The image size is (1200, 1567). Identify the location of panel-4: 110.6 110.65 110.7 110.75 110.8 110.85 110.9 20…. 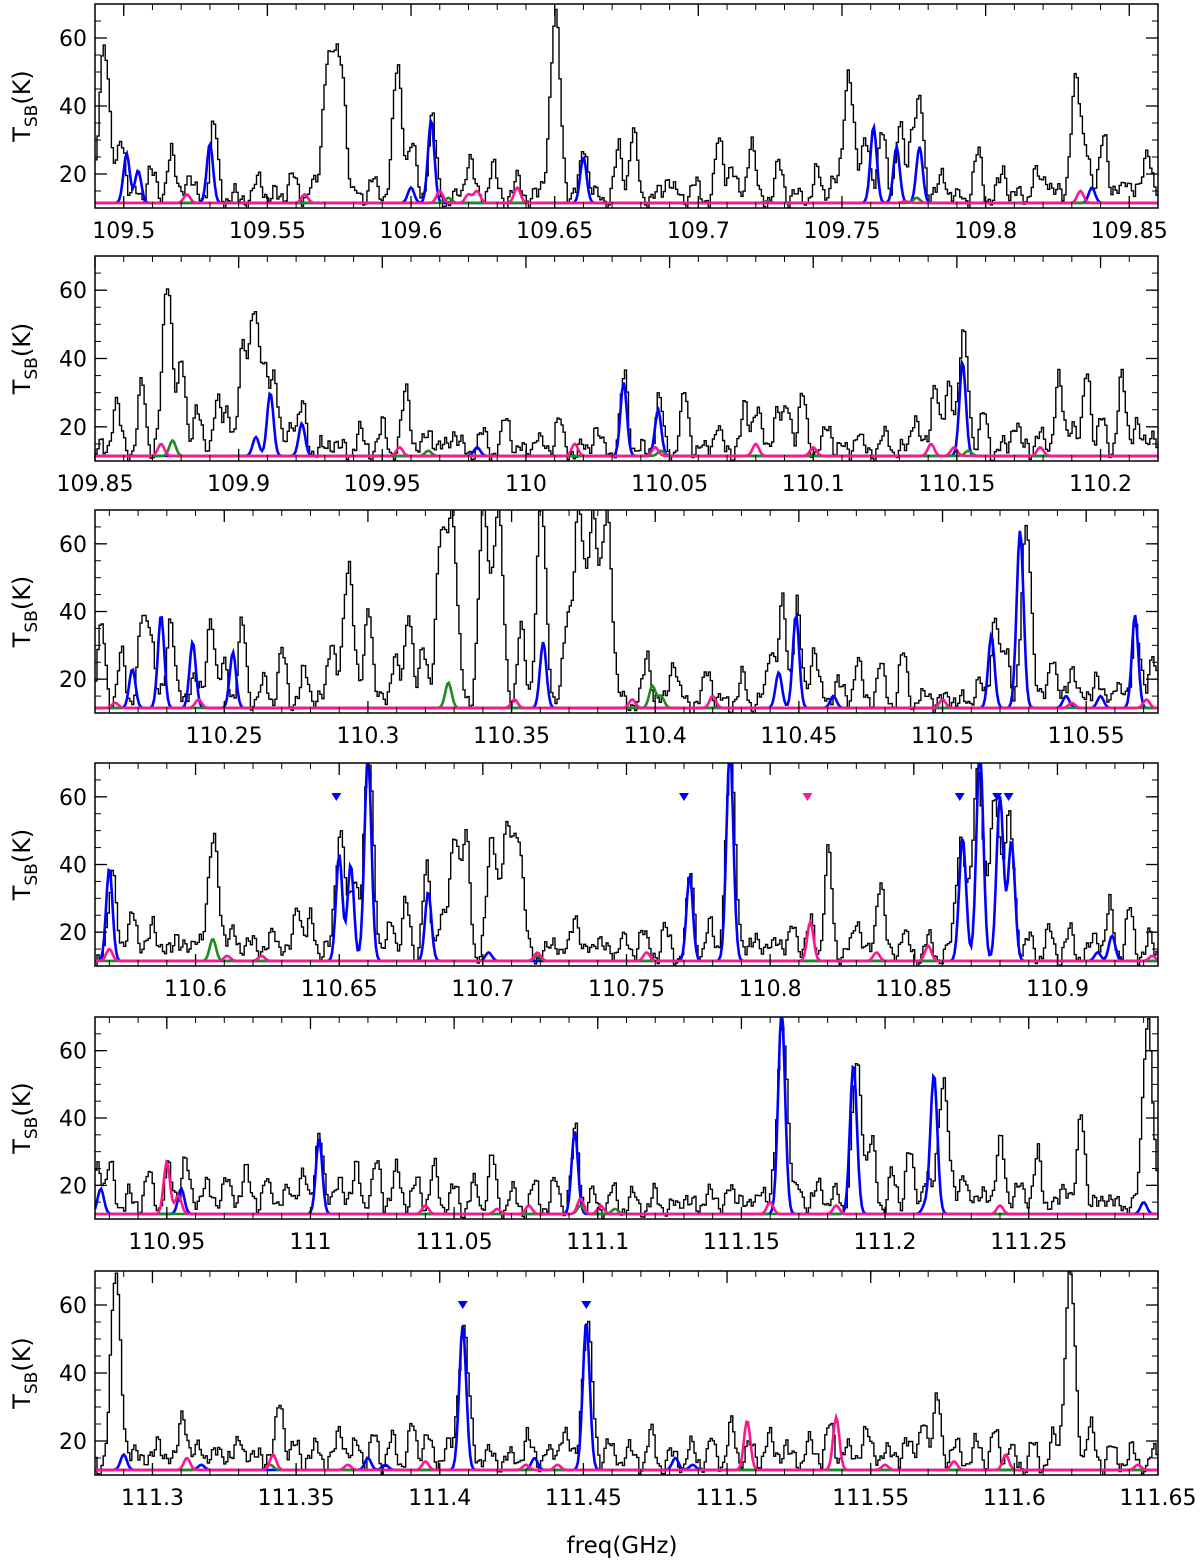
(583, 882).